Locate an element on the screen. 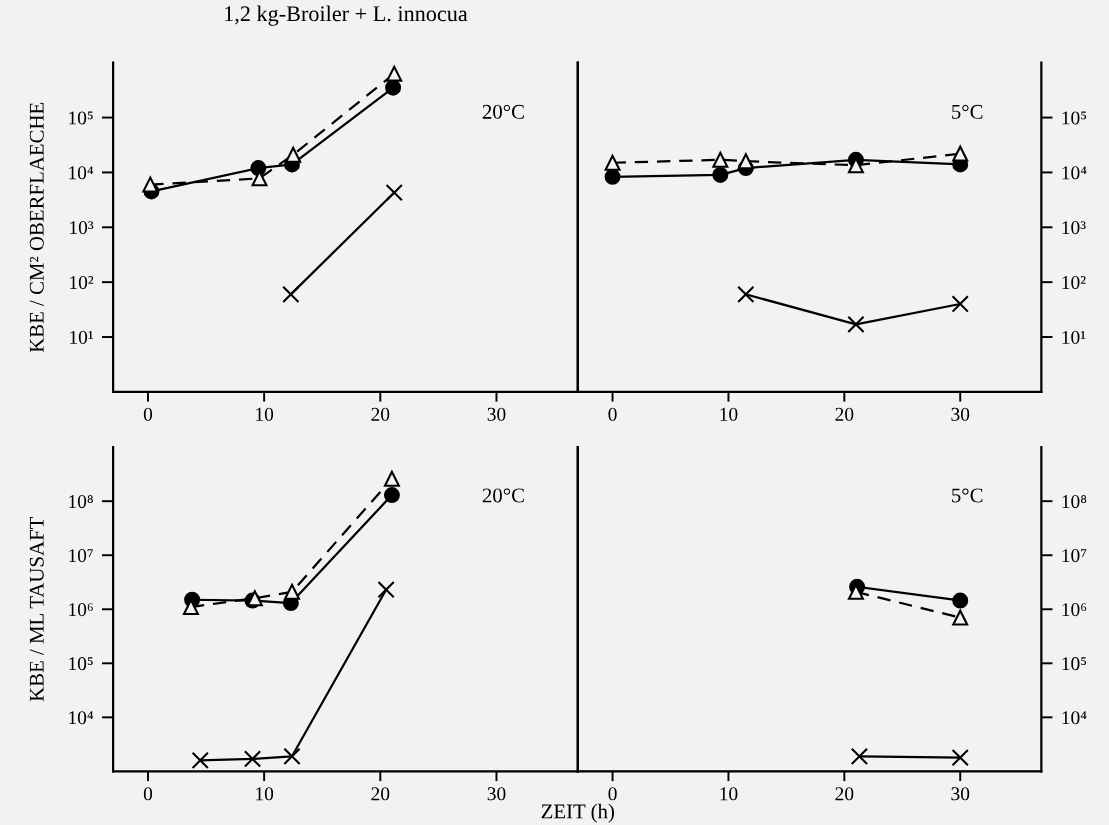 This screenshot has height=825, width=1109. y-tick-label: 10¹ is located at coordinates (81, 337).